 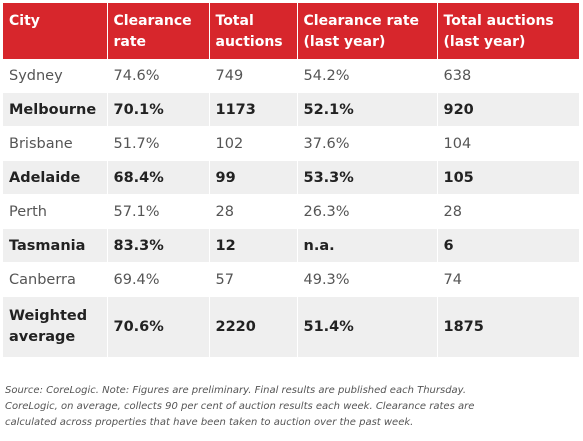 I want to click on total-auctions-cell: 57, so click(x=253, y=279).